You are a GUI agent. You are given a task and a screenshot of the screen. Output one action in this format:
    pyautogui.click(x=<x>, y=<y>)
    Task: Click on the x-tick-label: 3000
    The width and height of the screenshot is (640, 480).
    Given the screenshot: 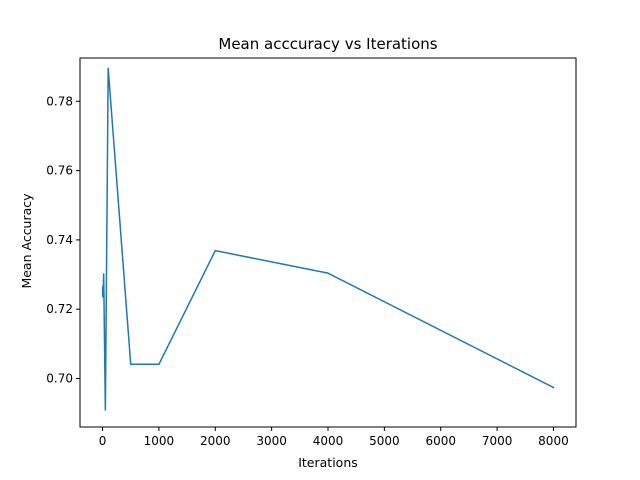 What is the action you would take?
    pyautogui.click(x=271, y=441)
    